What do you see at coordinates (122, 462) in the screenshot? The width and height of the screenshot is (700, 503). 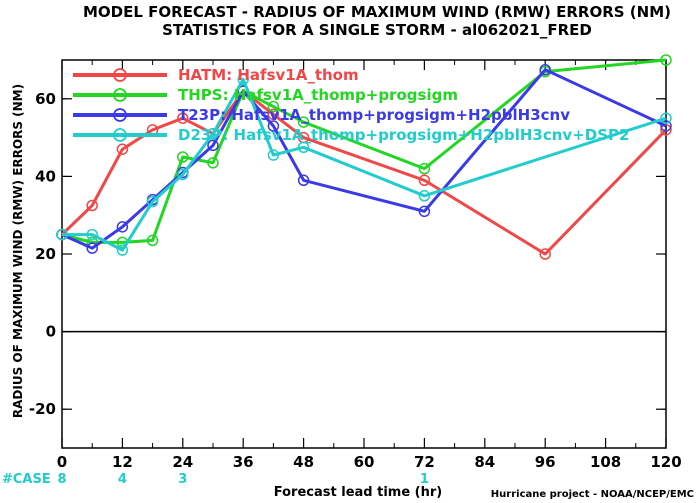 I see `x-tick-label: 12` at bounding box center [122, 462].